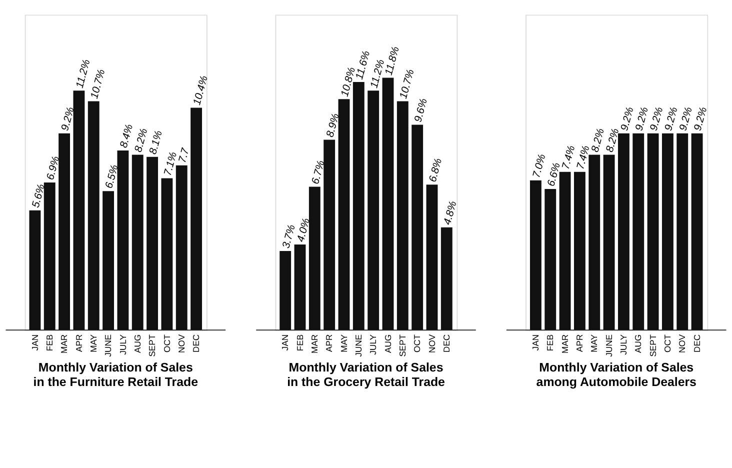 The image size is (732, 468). What do you see at coordinates (333, 125) in the screenshot?
I see `data-label: 8.9%` at bounding box center [333, 125].